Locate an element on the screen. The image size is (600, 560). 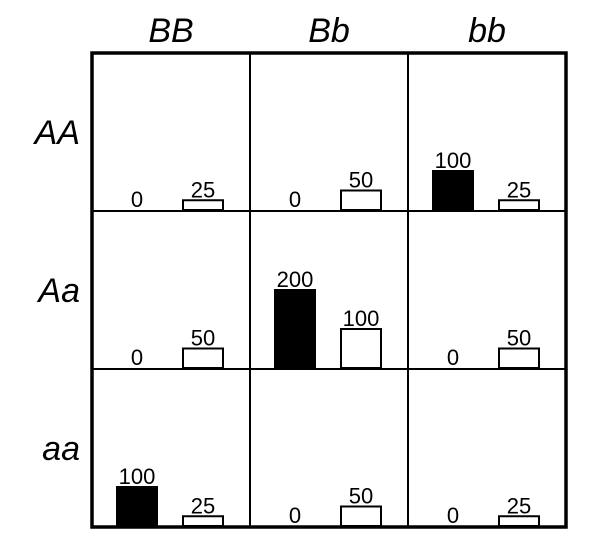
row-header: Aa is located at coordinates (58, 291).